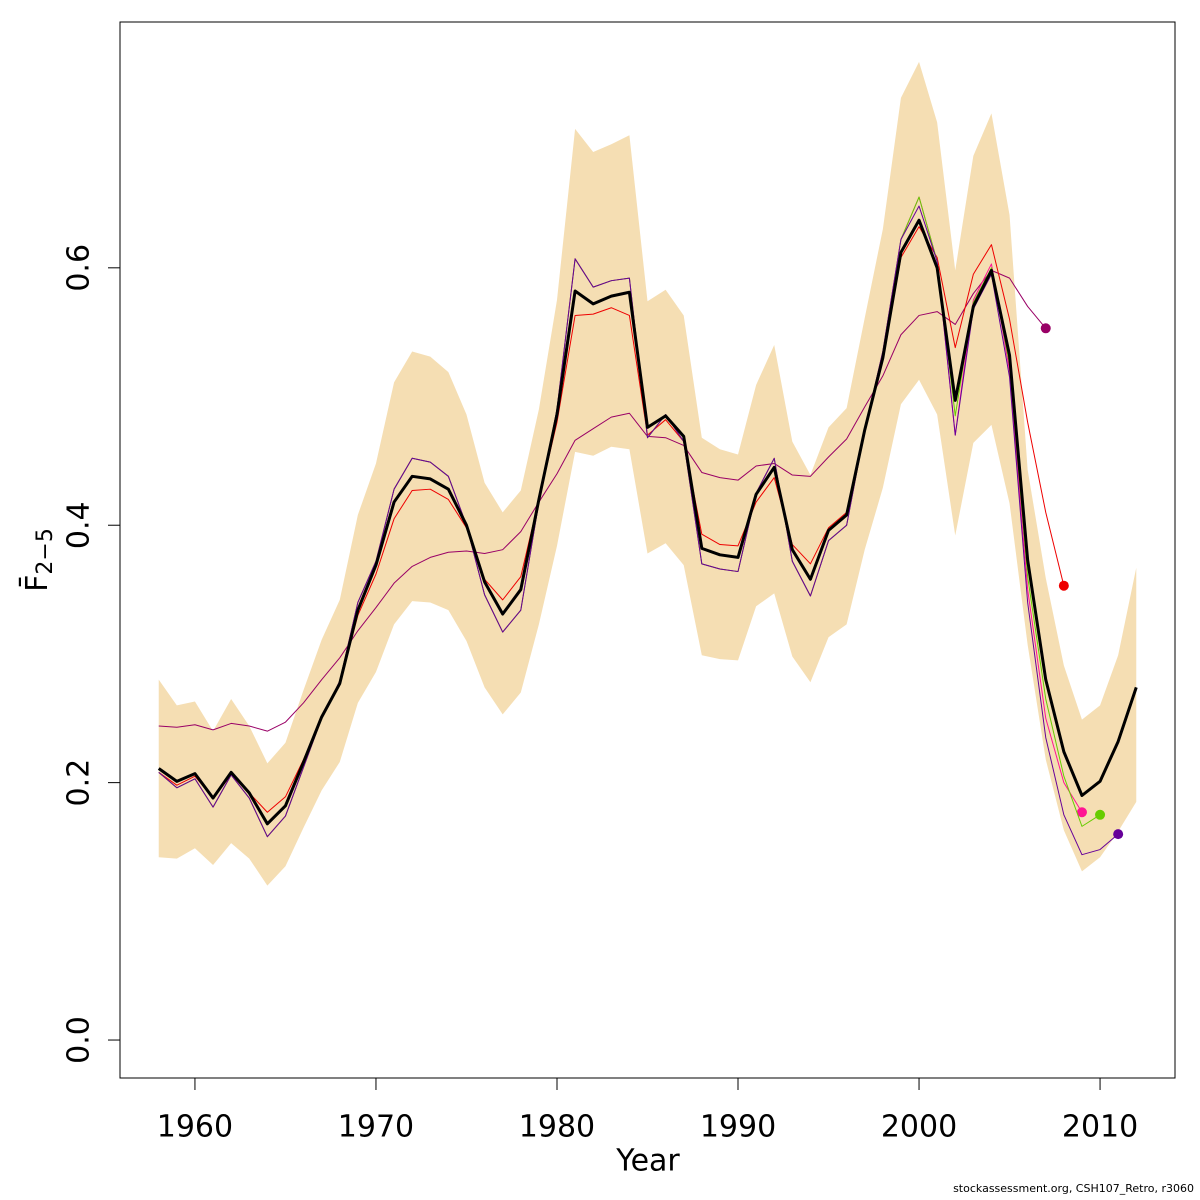 Image resolution: width=1200 pixels, height=1200 pixels. Describe the element at coordinates (1073, 1188) in the screenshot. I see `footnote: stockassessment.org, CSH107_Retro, r3060` at that location.